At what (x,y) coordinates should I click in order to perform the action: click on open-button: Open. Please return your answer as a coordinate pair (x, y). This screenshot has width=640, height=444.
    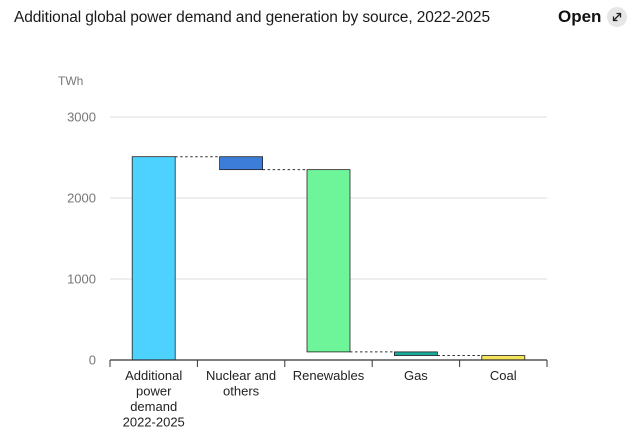
    Looking at the image, I should click on (593, 17).